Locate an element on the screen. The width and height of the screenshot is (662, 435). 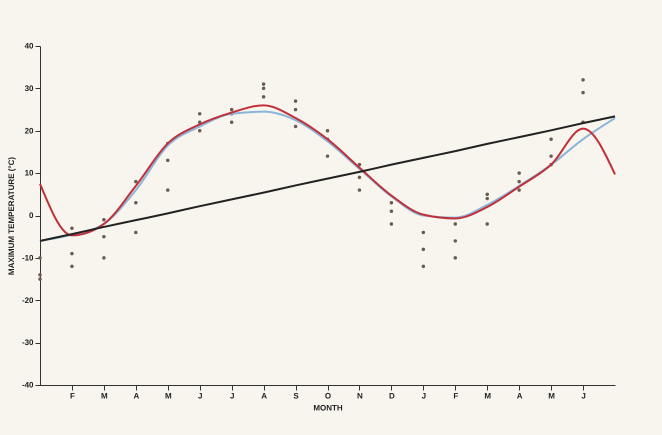
y-tick-label: -20 is located at coordinates (28, 300).